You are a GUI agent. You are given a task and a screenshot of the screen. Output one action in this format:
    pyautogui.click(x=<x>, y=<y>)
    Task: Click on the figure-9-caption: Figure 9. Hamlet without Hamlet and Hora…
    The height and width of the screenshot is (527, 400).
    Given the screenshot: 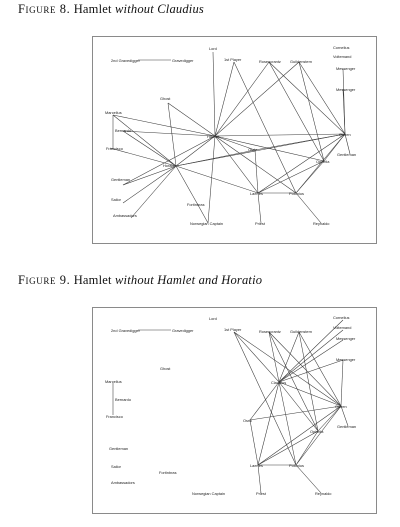 What is the action you would take?
    pyautogui.click(x=140, y=280)
    